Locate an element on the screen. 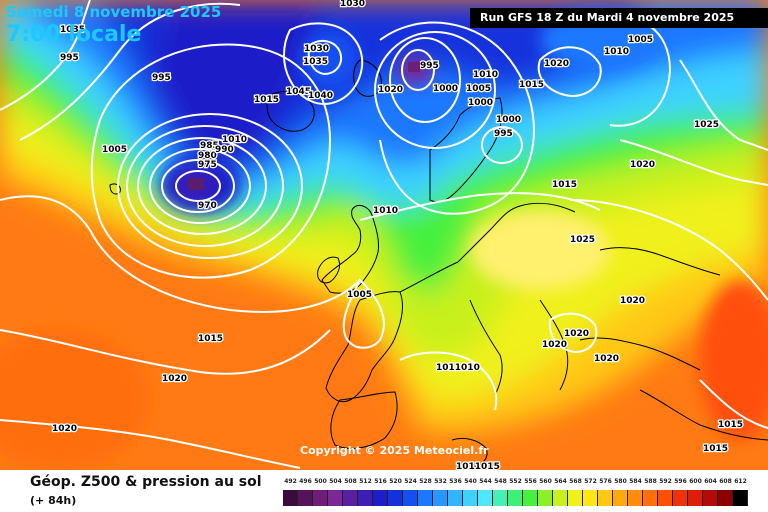  scale-tick-label: 560 is located at coordinates (545, 481).